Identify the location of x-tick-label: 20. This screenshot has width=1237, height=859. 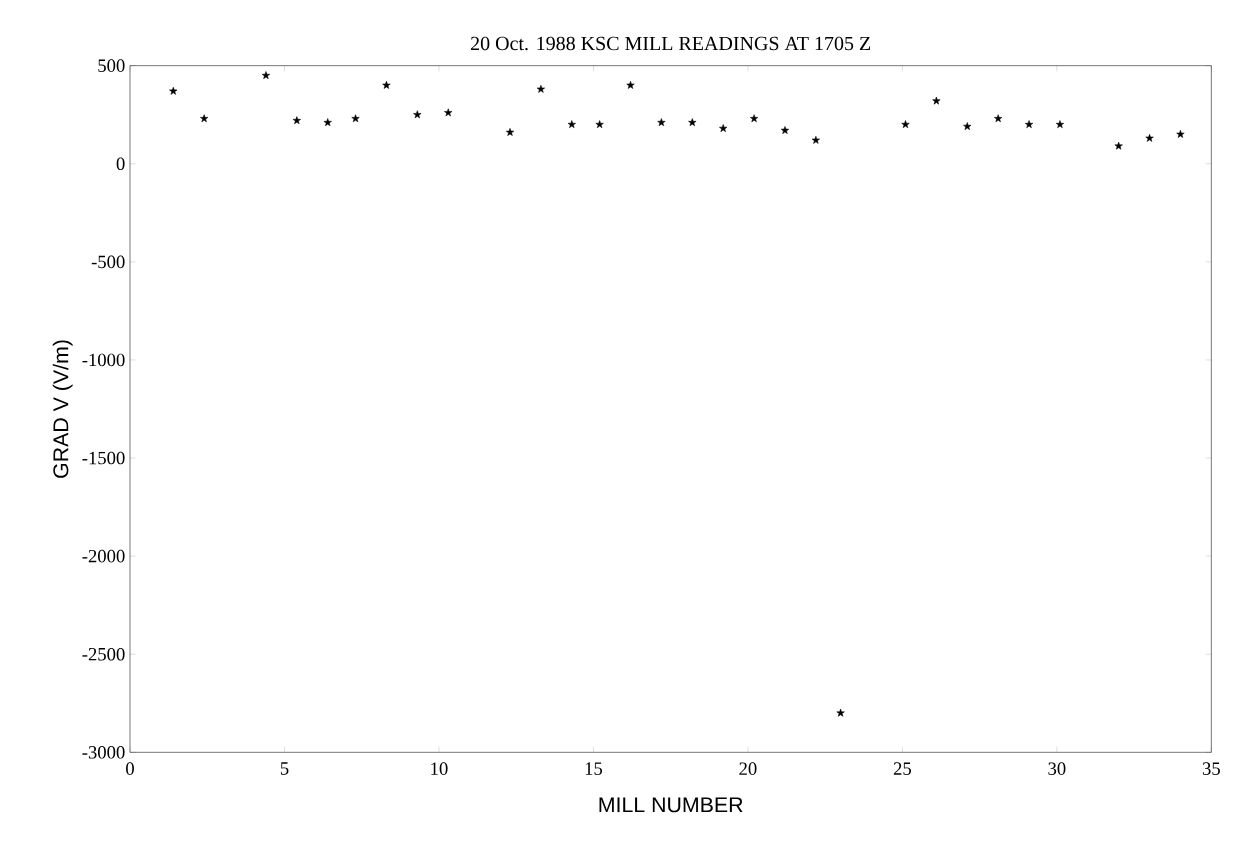
(748, 768).